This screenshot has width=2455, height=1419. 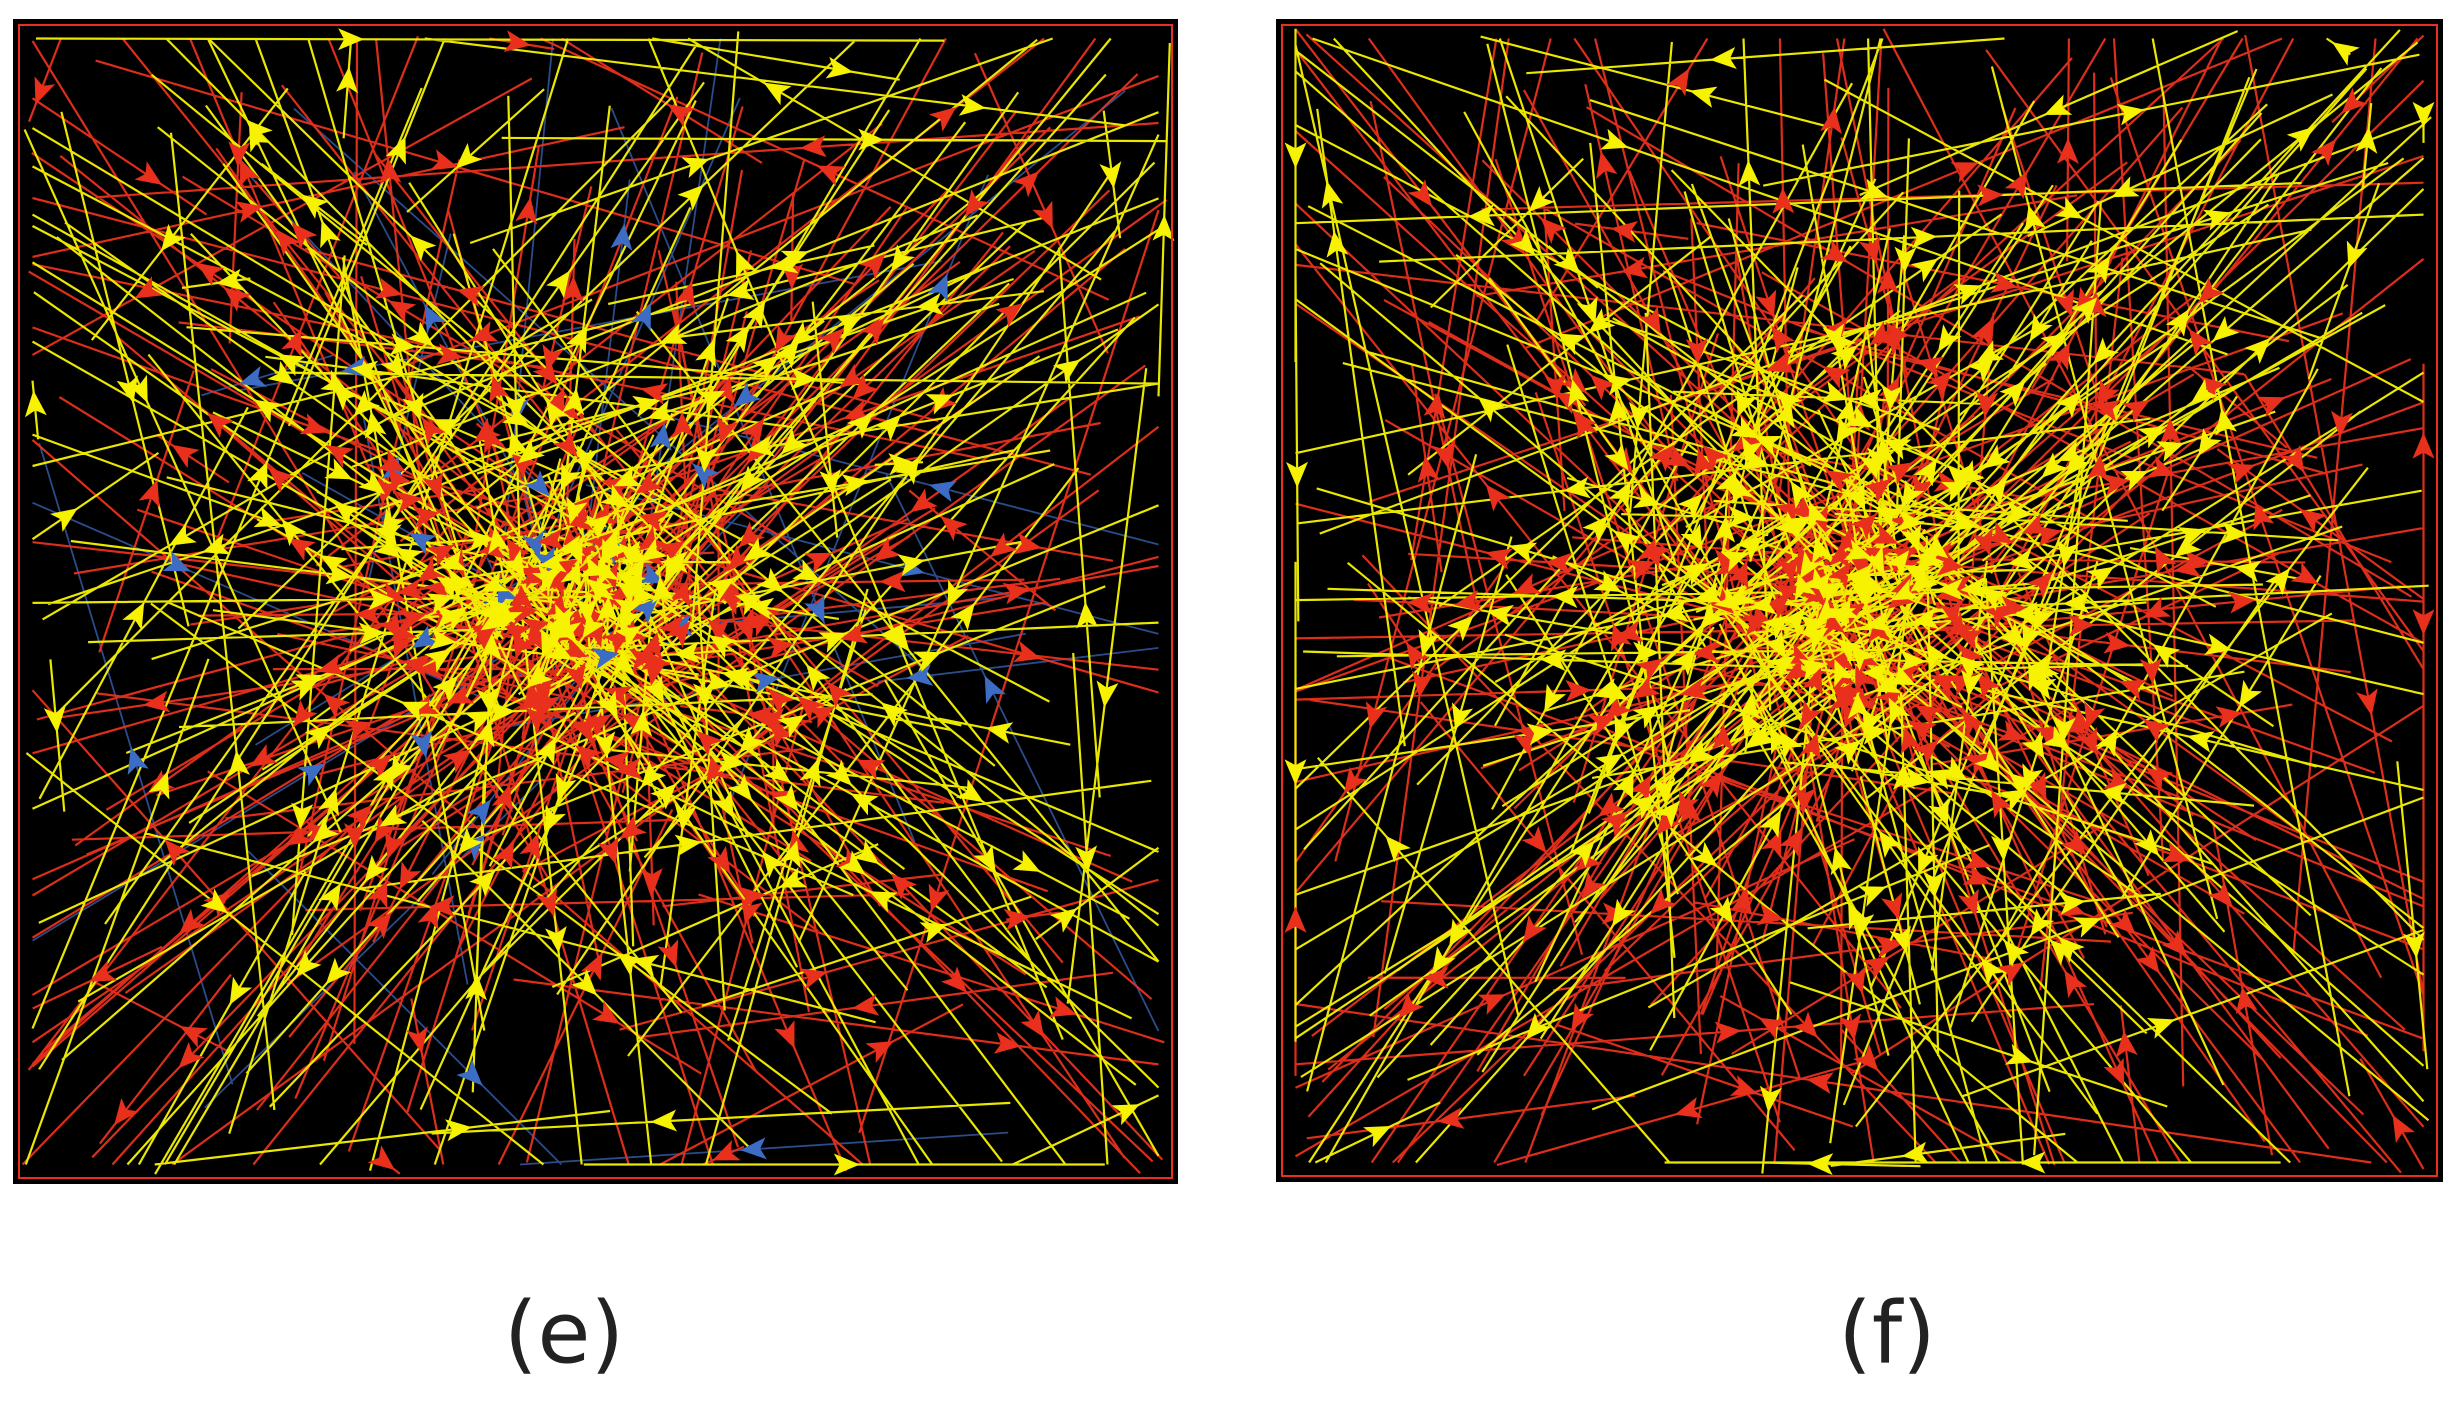 I want to click on panel-label: (f), so click(x=1886, y=1333).